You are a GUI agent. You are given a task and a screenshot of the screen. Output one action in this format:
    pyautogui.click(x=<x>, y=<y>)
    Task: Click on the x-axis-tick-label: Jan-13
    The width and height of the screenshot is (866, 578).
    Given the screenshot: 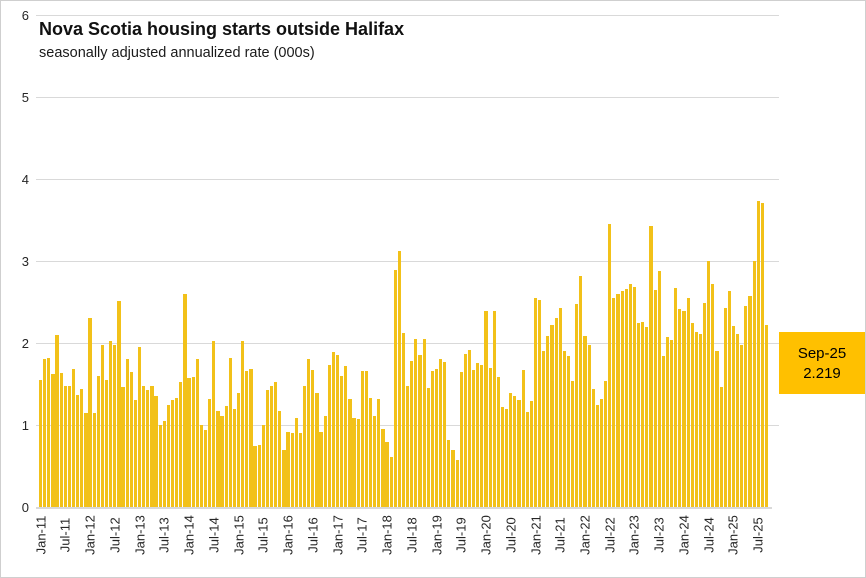 What is the action you would take?
    pyautogui.click(x=140, y=535)
    